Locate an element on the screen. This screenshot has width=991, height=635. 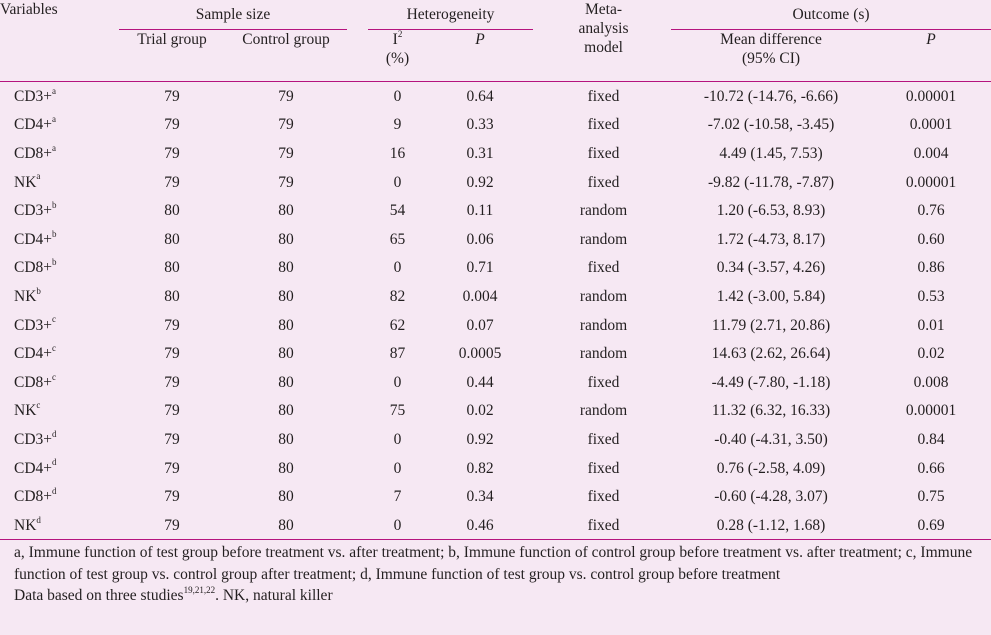
cell-variable: CD3+b is located at coordinates (35, 210).